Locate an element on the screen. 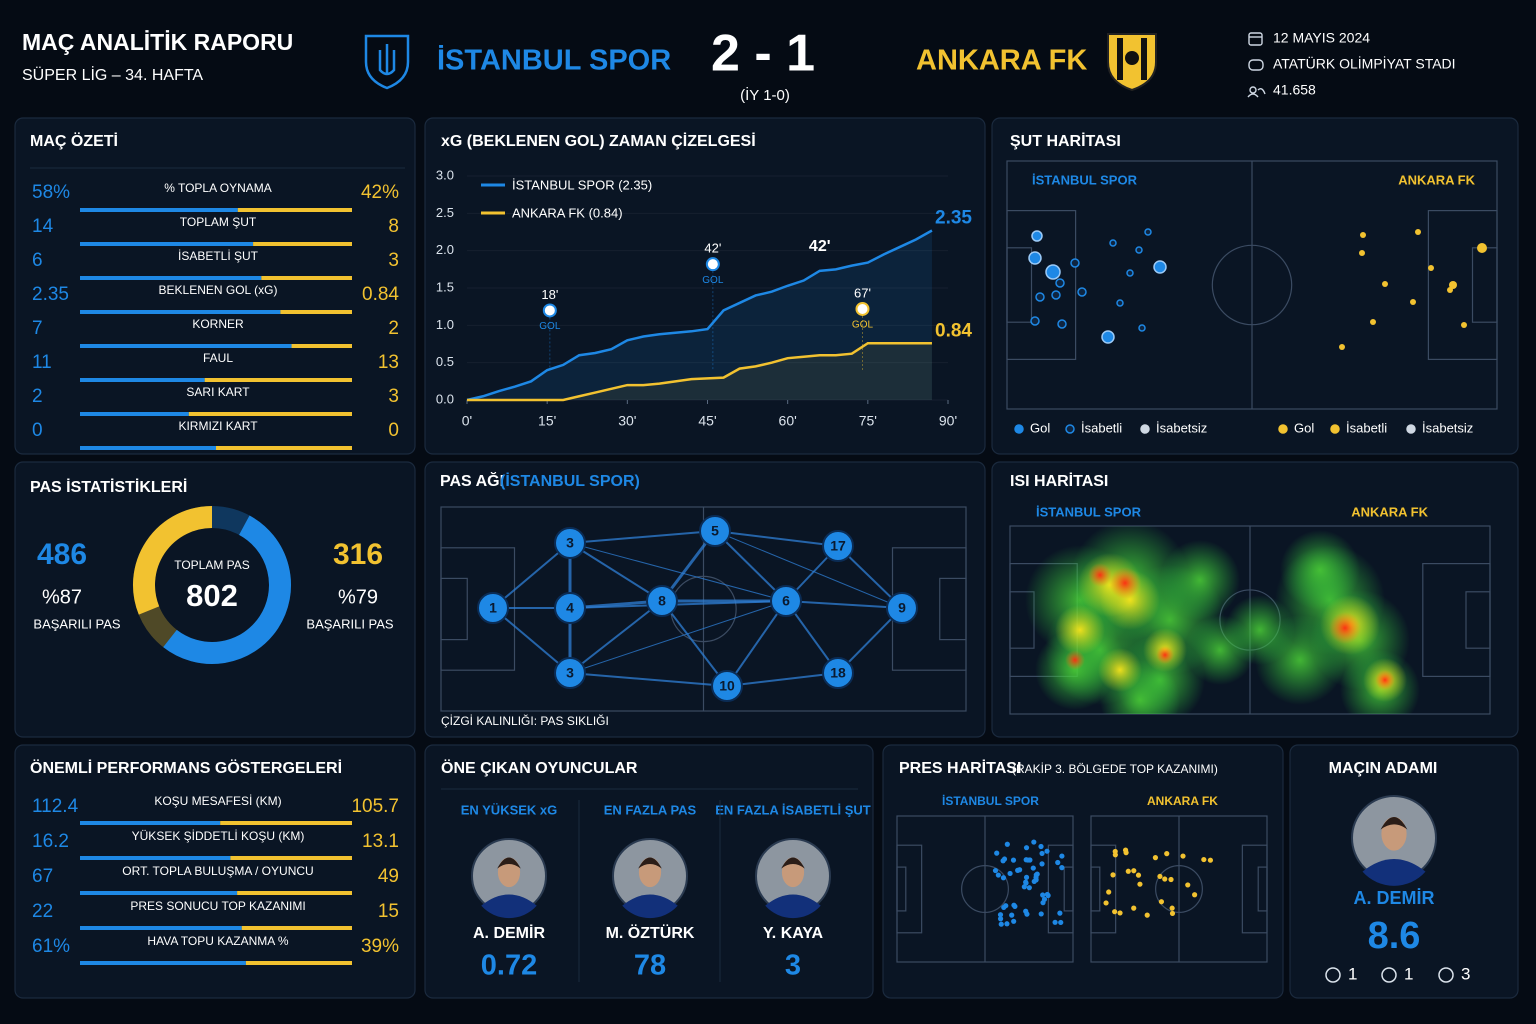  y-tick-label: 1.5 is located at coordinates (445, 286).